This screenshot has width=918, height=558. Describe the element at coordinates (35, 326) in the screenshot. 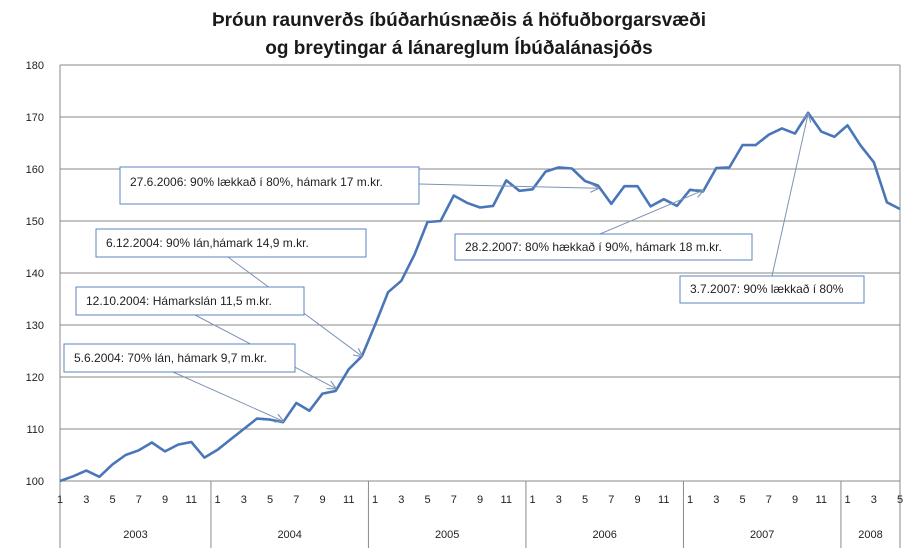

I see `y-tick-label: 130` at that location.